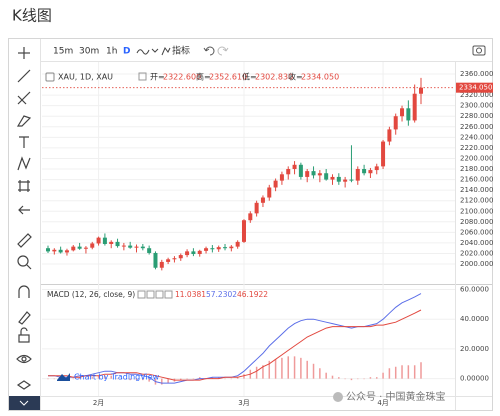 This screenshot has height=416, width=500. Describe the element at coordinates (63, 52) in the screenshot. I see `interval-button: 15m` at that location.